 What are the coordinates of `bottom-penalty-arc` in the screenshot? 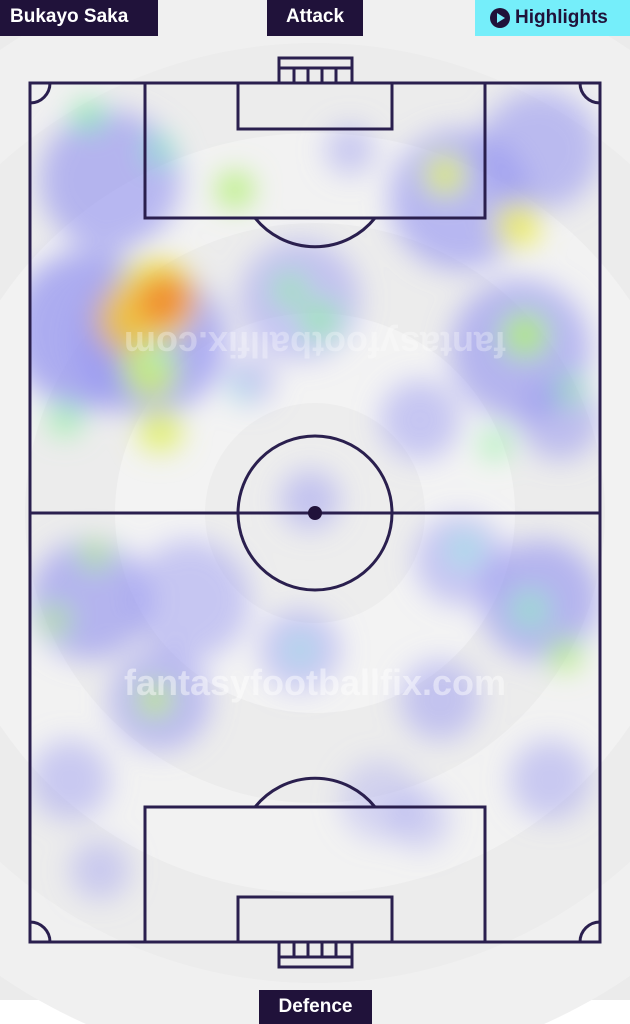 It's located at (315, 792).